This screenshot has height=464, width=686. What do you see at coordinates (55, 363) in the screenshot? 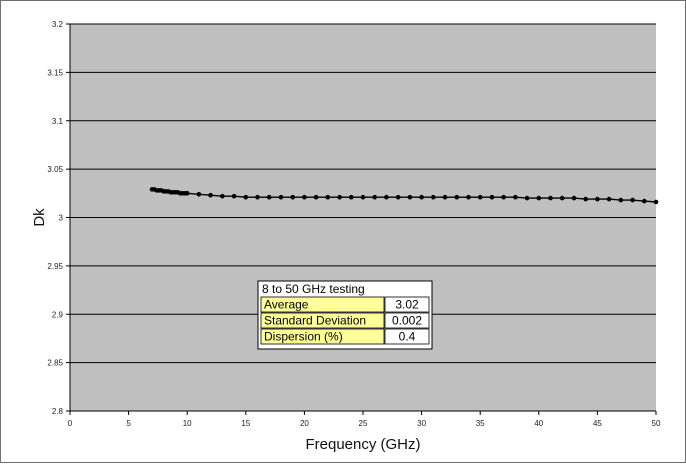
I see `y-tick-label: 2.85` at bounding box center [55, 363].